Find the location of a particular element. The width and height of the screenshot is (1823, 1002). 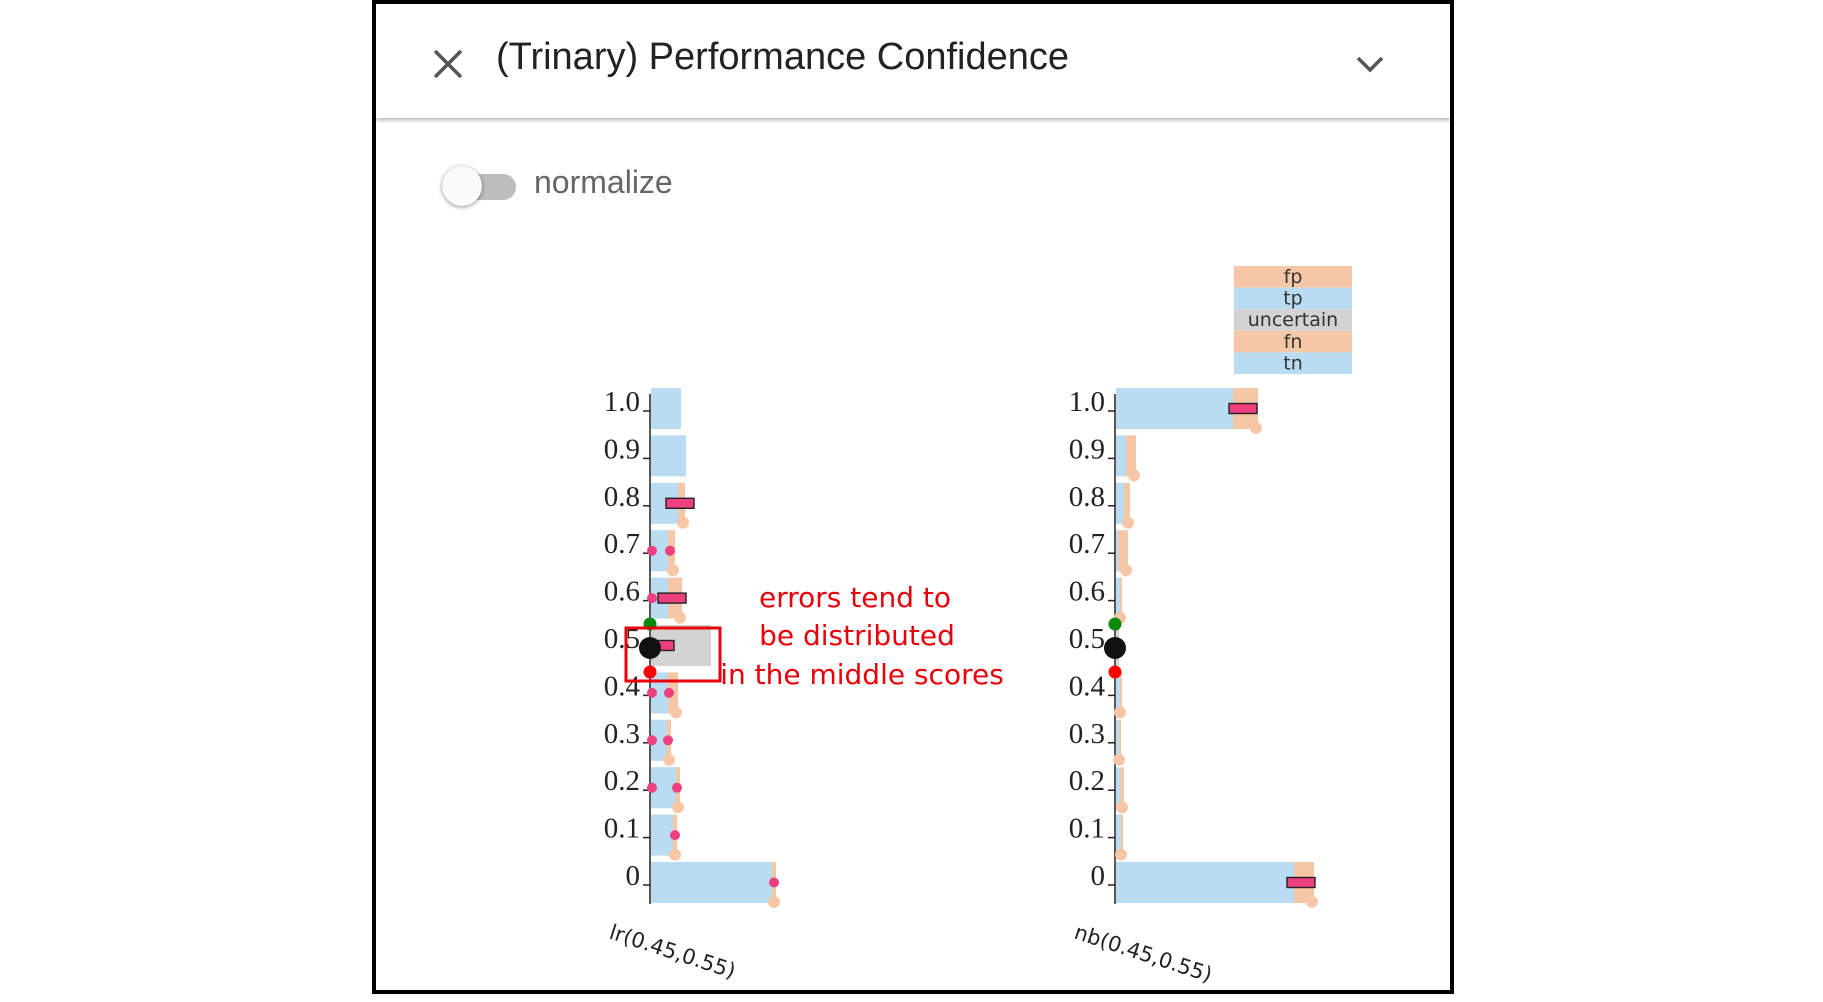

chevron-down-icon is located at coordinates (1370, 64).